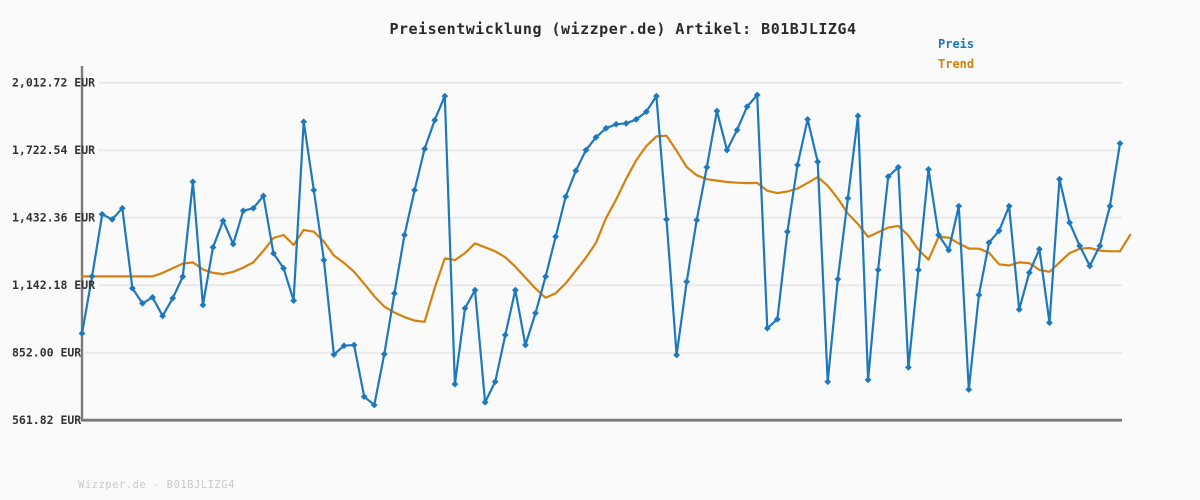 The width and height of the screenshot is (1200, 500). I want to click on svg-text: 1,142.18 EUR, so click(53, 285).